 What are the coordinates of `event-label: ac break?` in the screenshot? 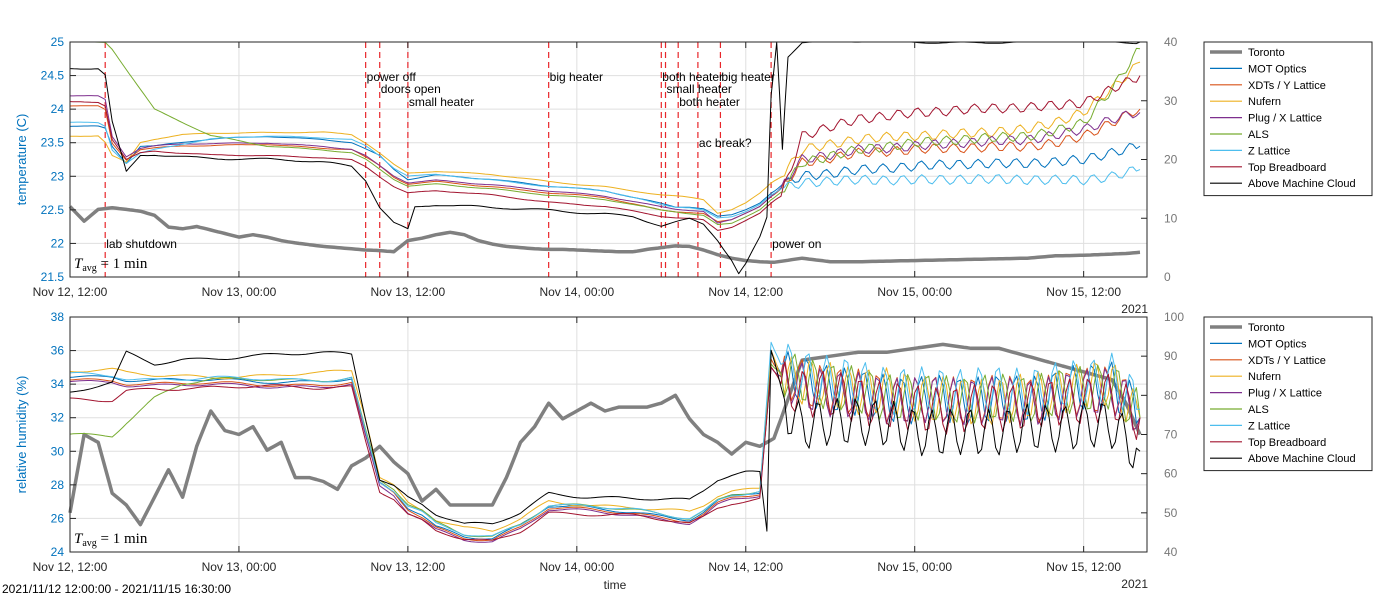 It's located at (725, 143).